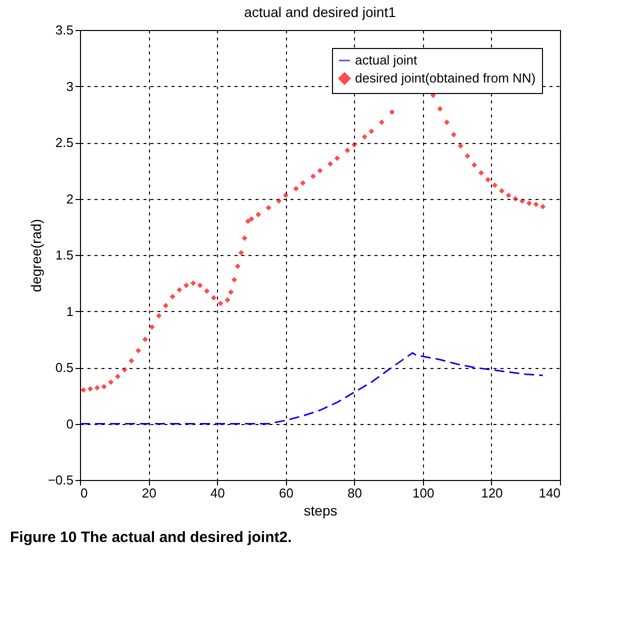  Describe the element at coordinates (61, 480) in the screenshot. I see `y-tick-label: −0.5` at that location.